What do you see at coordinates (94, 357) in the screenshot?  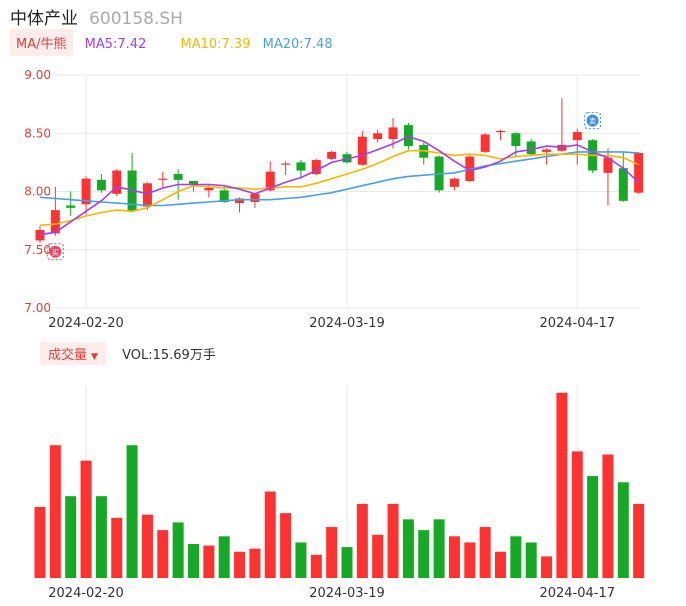 I see `caret-down-icon: ▼` at bounding box center [94, 357].